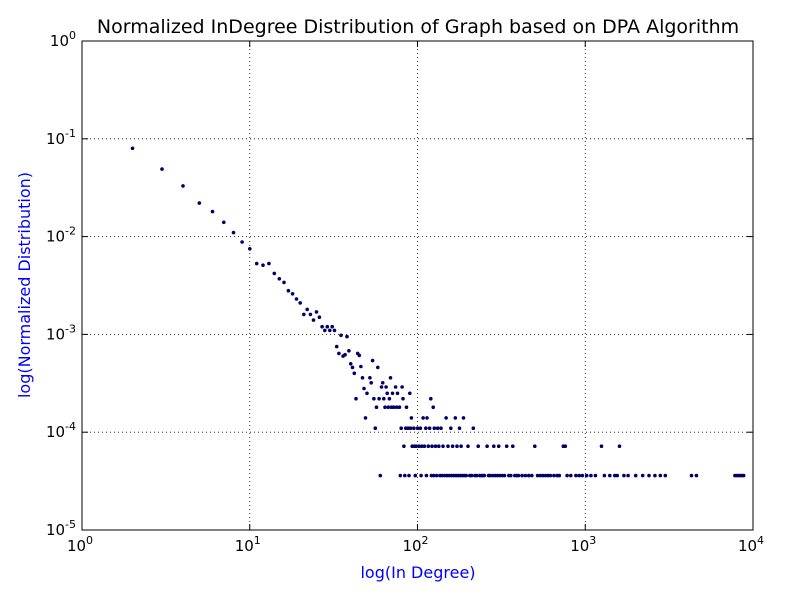  Describe the element at coordinates (61, 137) in the screenshot. I see `y-tick-label: 10⁻¹` at that location.